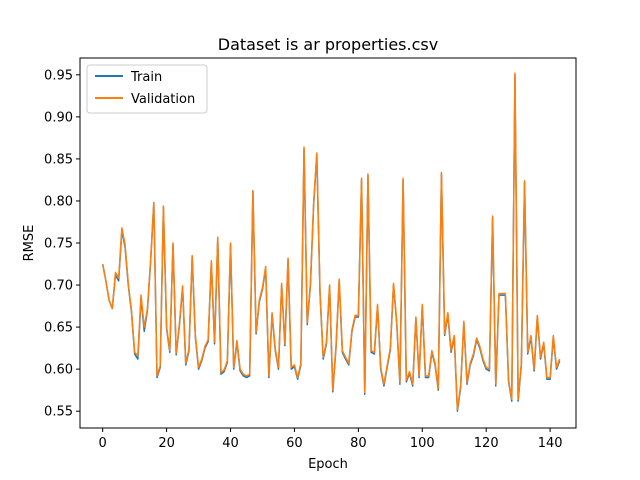 This screenshot has height=480, width=640. I want to click on x-tick-label: 80, so click(358, 443).